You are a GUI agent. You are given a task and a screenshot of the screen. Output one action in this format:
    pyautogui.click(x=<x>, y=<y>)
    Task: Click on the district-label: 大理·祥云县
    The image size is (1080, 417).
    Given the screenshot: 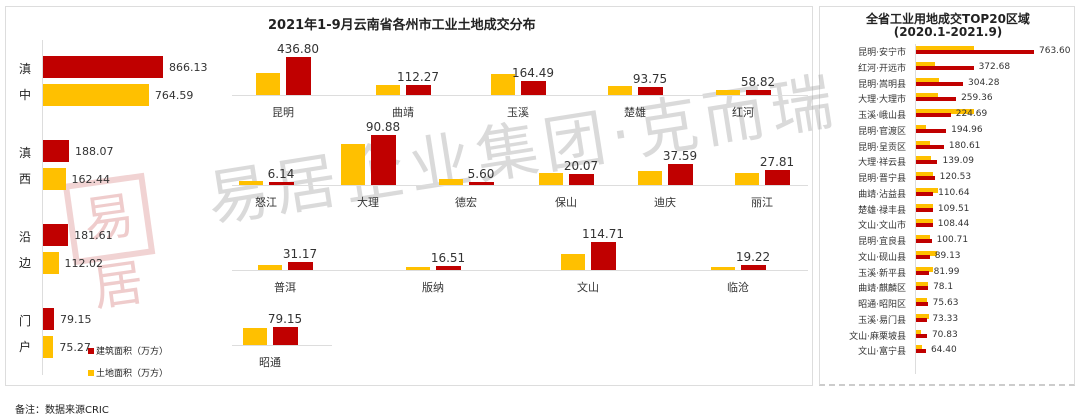 What is the action you would take?
    pyautogui.click(x=882, y=163)
    